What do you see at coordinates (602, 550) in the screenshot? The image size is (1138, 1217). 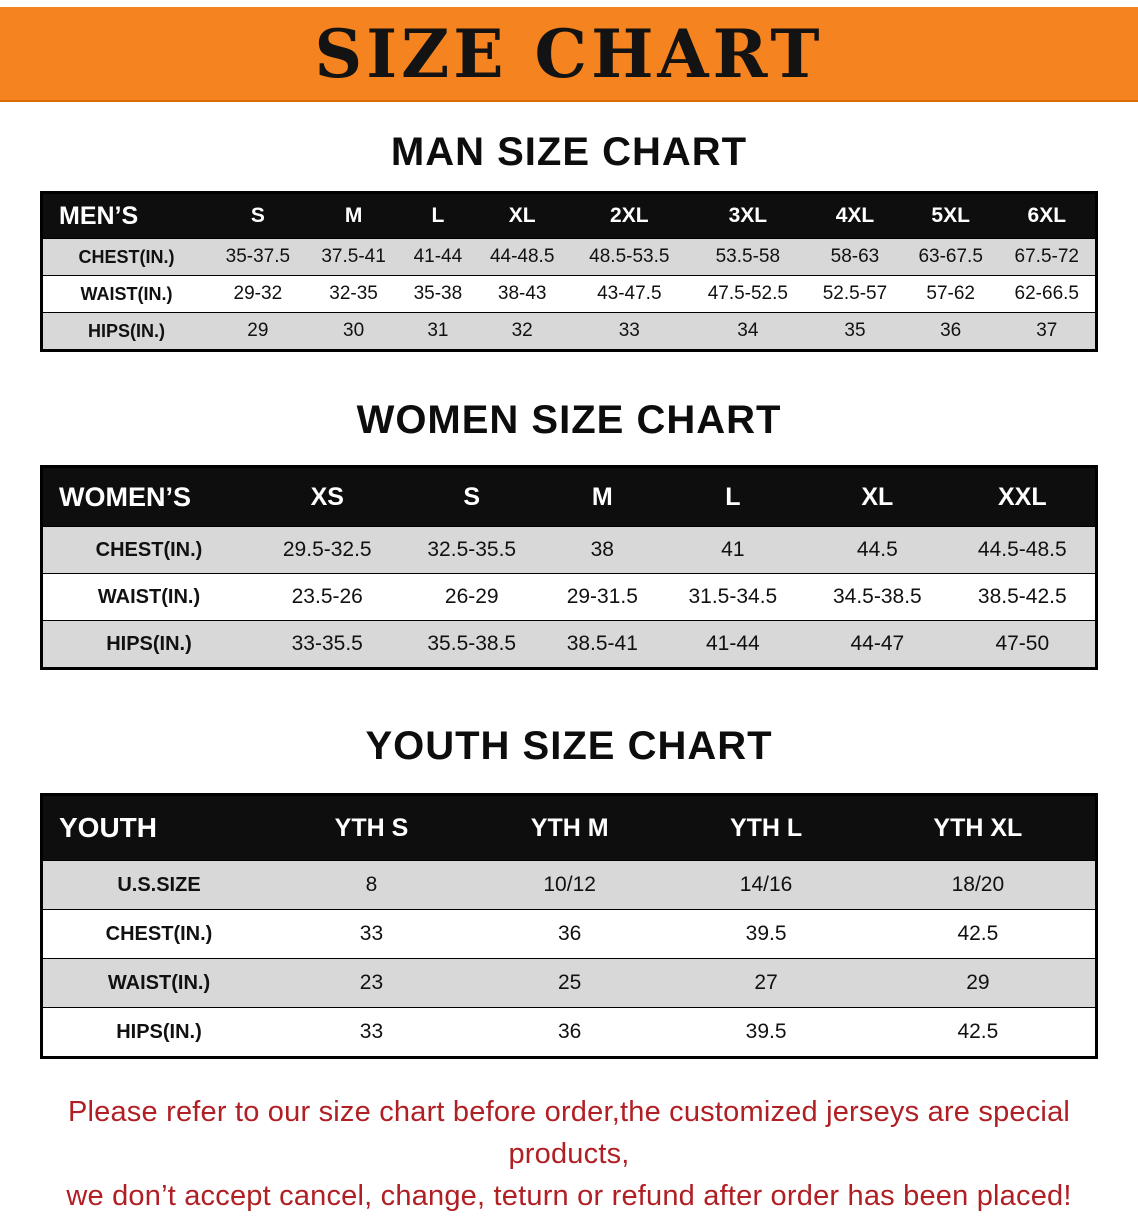 I see `value-cell: 38` at bounding box center [602, 550].